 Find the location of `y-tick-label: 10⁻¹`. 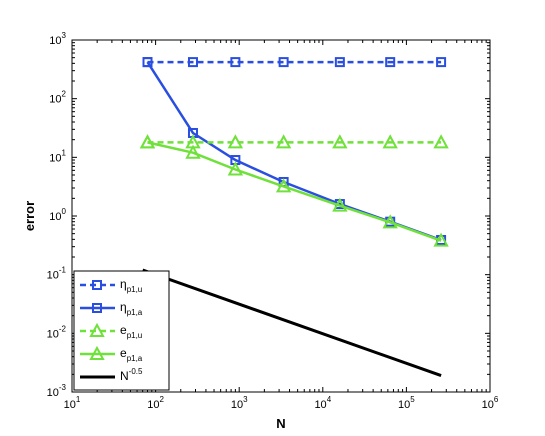

y-tick-label: 10⁻¹ is located at coordinates (57, 274).